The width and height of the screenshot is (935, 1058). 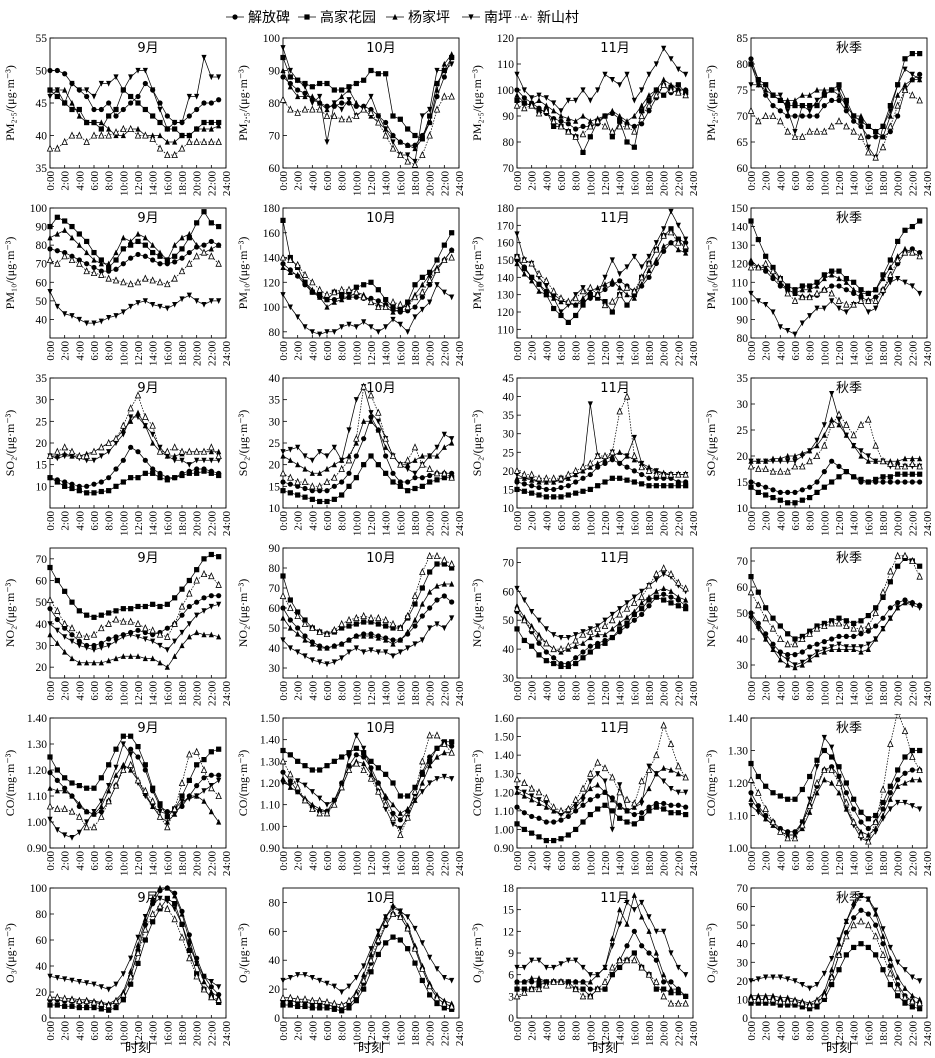 I want to click on y-axis-label: CO/(mg·m⁻³), so click(x=477, y=783).